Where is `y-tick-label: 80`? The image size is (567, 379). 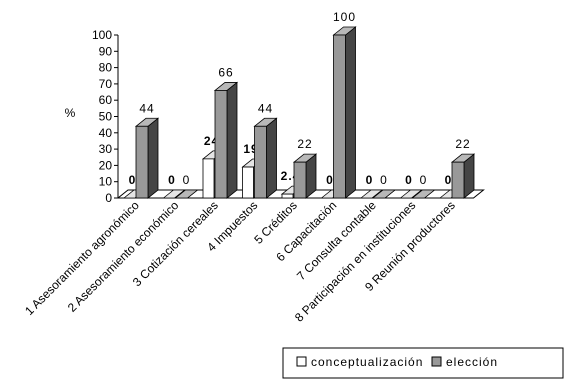
y-tick-label: 80 is located at coordinates (106, 68).